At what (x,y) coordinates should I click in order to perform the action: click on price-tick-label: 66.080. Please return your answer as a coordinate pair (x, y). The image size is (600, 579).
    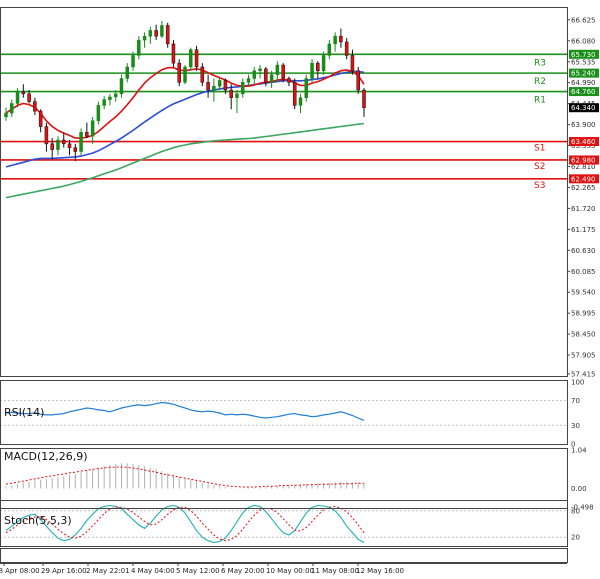
    Looking at the image, I should click on (583, 41).